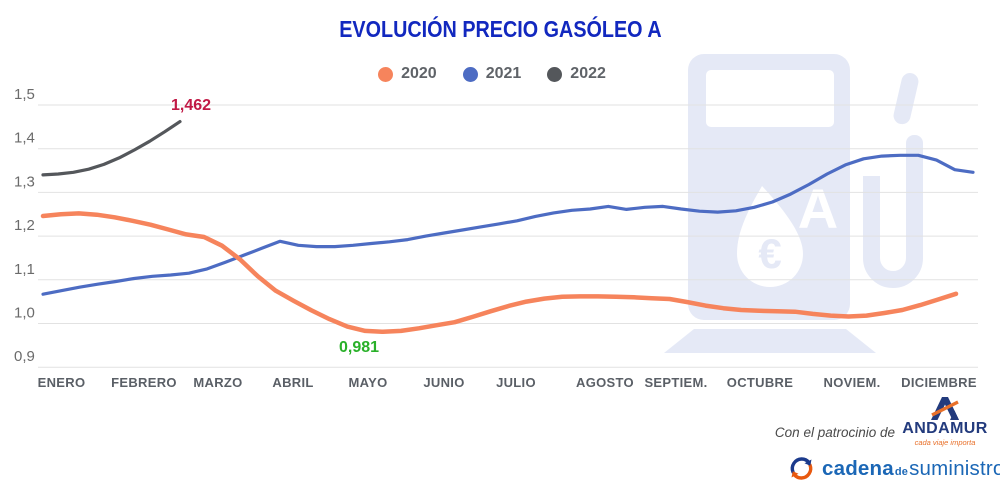  I want to click on legend-item-2020: 2020, so click(407, 74).